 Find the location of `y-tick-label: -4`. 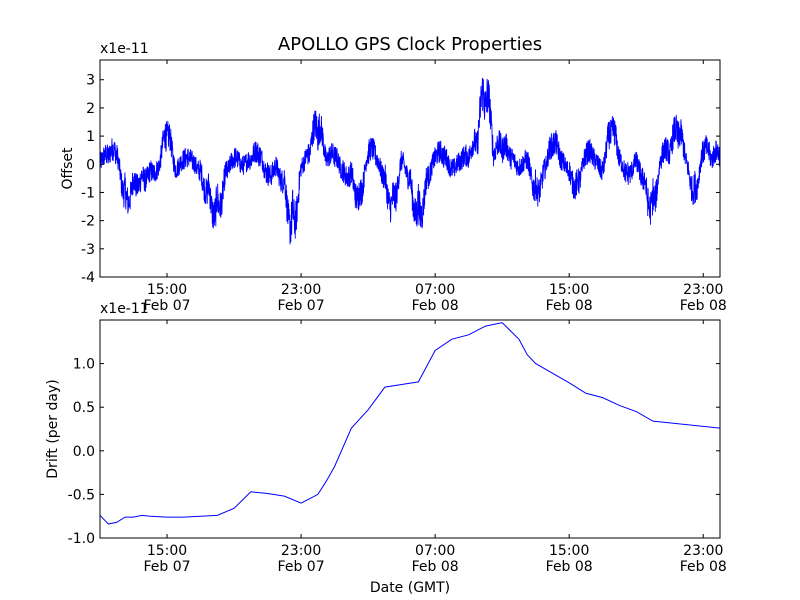

y-tick-label: -4 is located at coordinates (88, 278).